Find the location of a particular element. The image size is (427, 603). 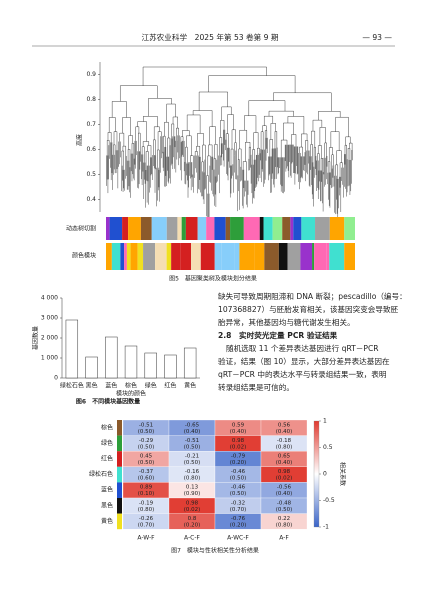

body-line: 缺失可导致周期阻滞和 DNA 断裂；pescadillo（编号： is located at coordinates (312, 296).